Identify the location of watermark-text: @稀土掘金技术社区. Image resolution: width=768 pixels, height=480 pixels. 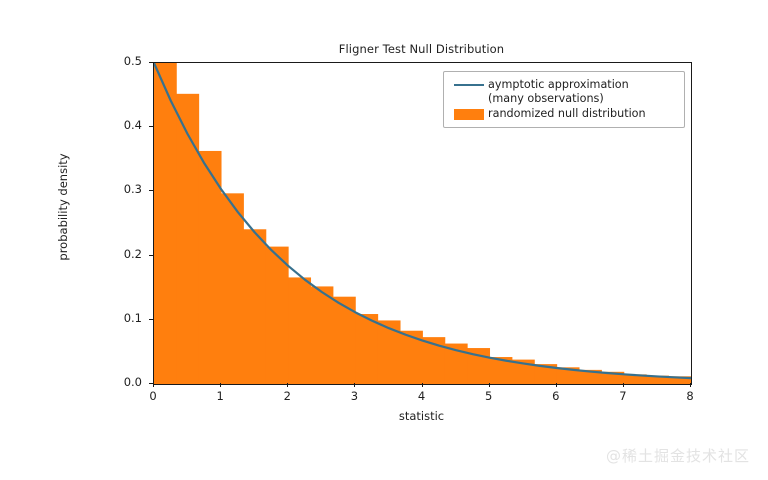
(677, 456).